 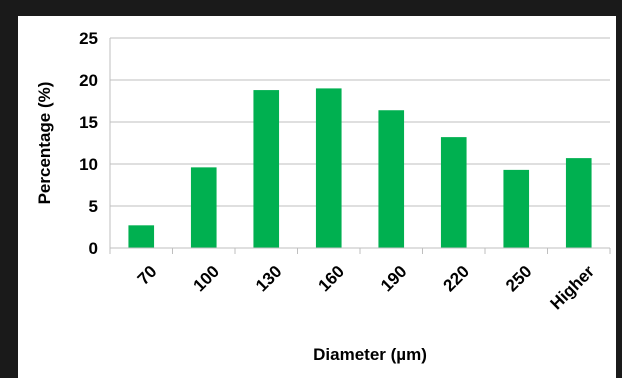 What do you see at coordinates (268, 278) in the screenshot?
I see `x-tick-label: 130` at bounding box center [268, 278].